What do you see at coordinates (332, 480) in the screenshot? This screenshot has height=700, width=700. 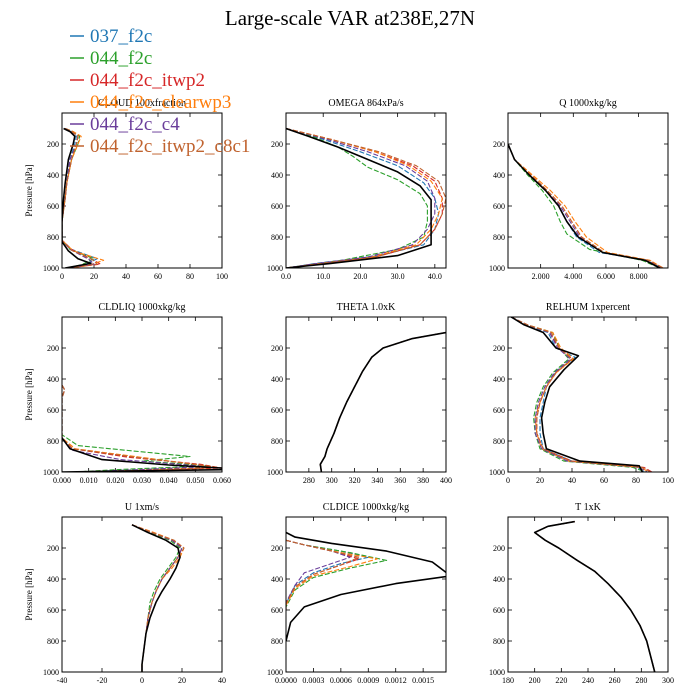 I see `x-tick-label: 300` at bounding box center [332, 480].